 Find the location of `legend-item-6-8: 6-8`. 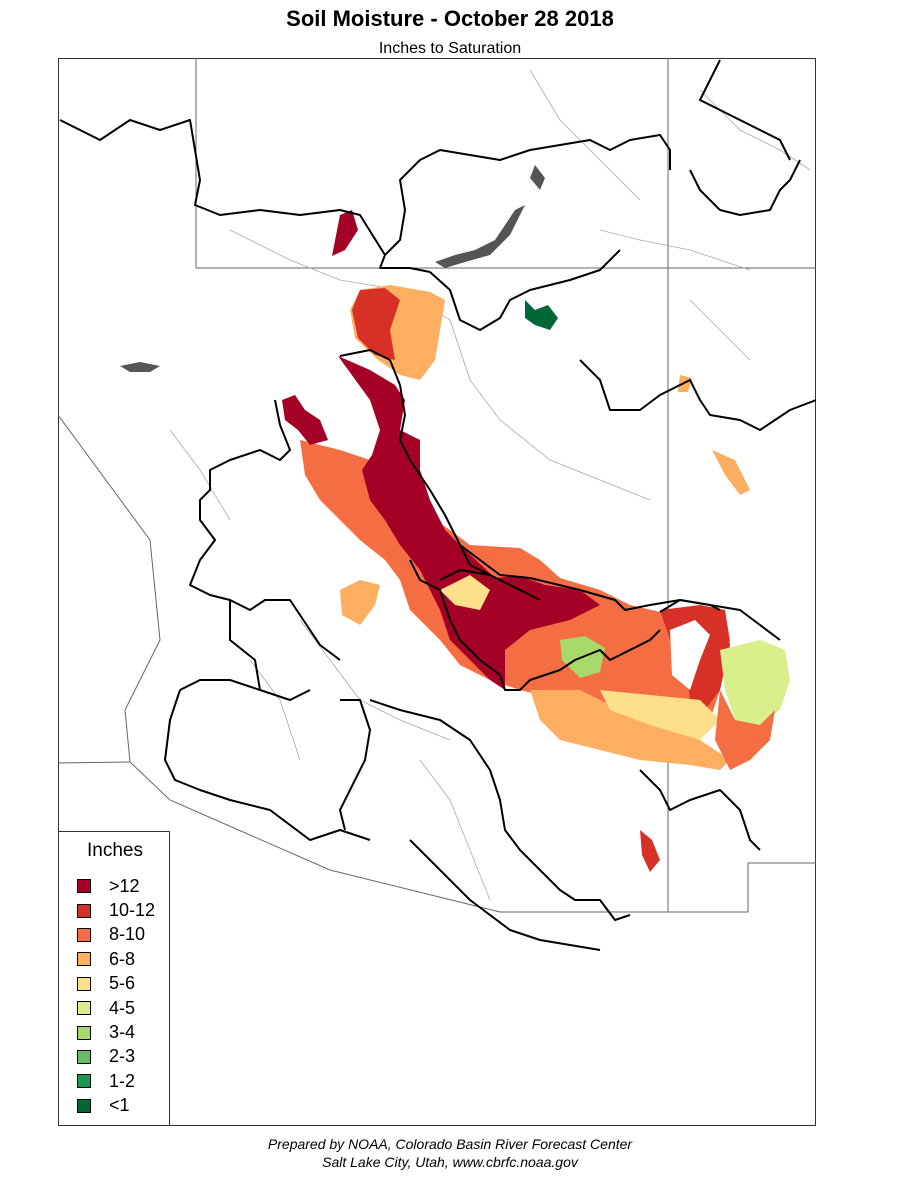

legend-item-6-8: 6-8 is located at coordinates (116, 959).